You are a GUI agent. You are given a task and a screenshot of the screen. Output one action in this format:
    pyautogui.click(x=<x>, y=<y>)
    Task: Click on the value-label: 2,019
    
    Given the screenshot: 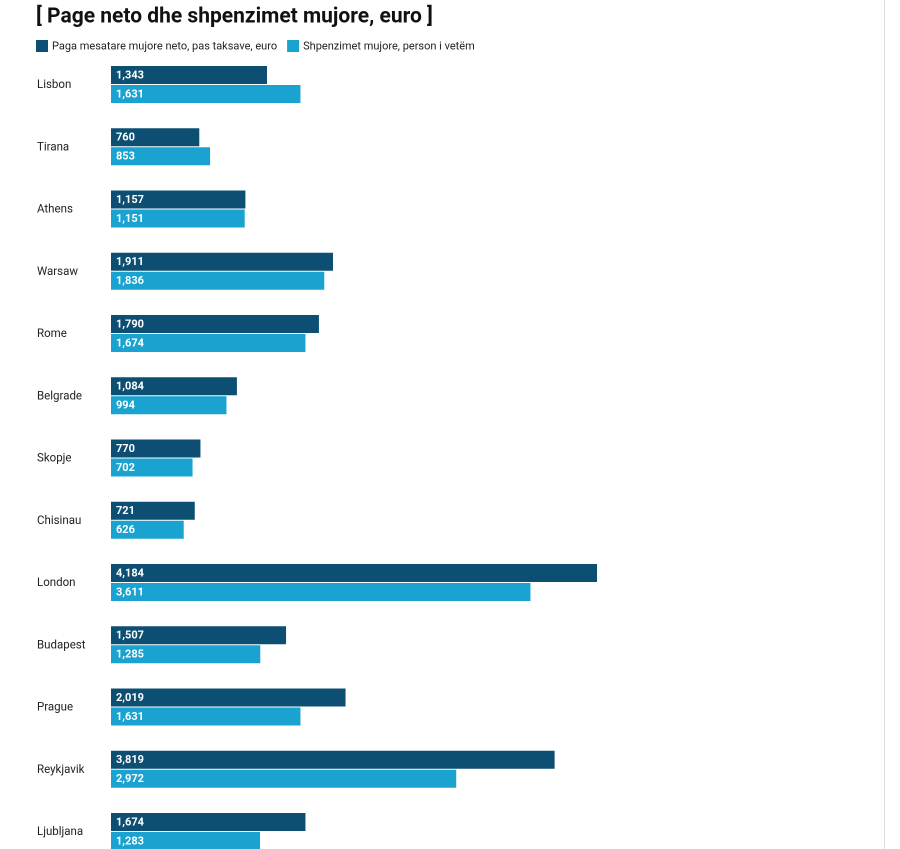 What is the action you would take?
    pyautogui.click(x=130, y=697)
    